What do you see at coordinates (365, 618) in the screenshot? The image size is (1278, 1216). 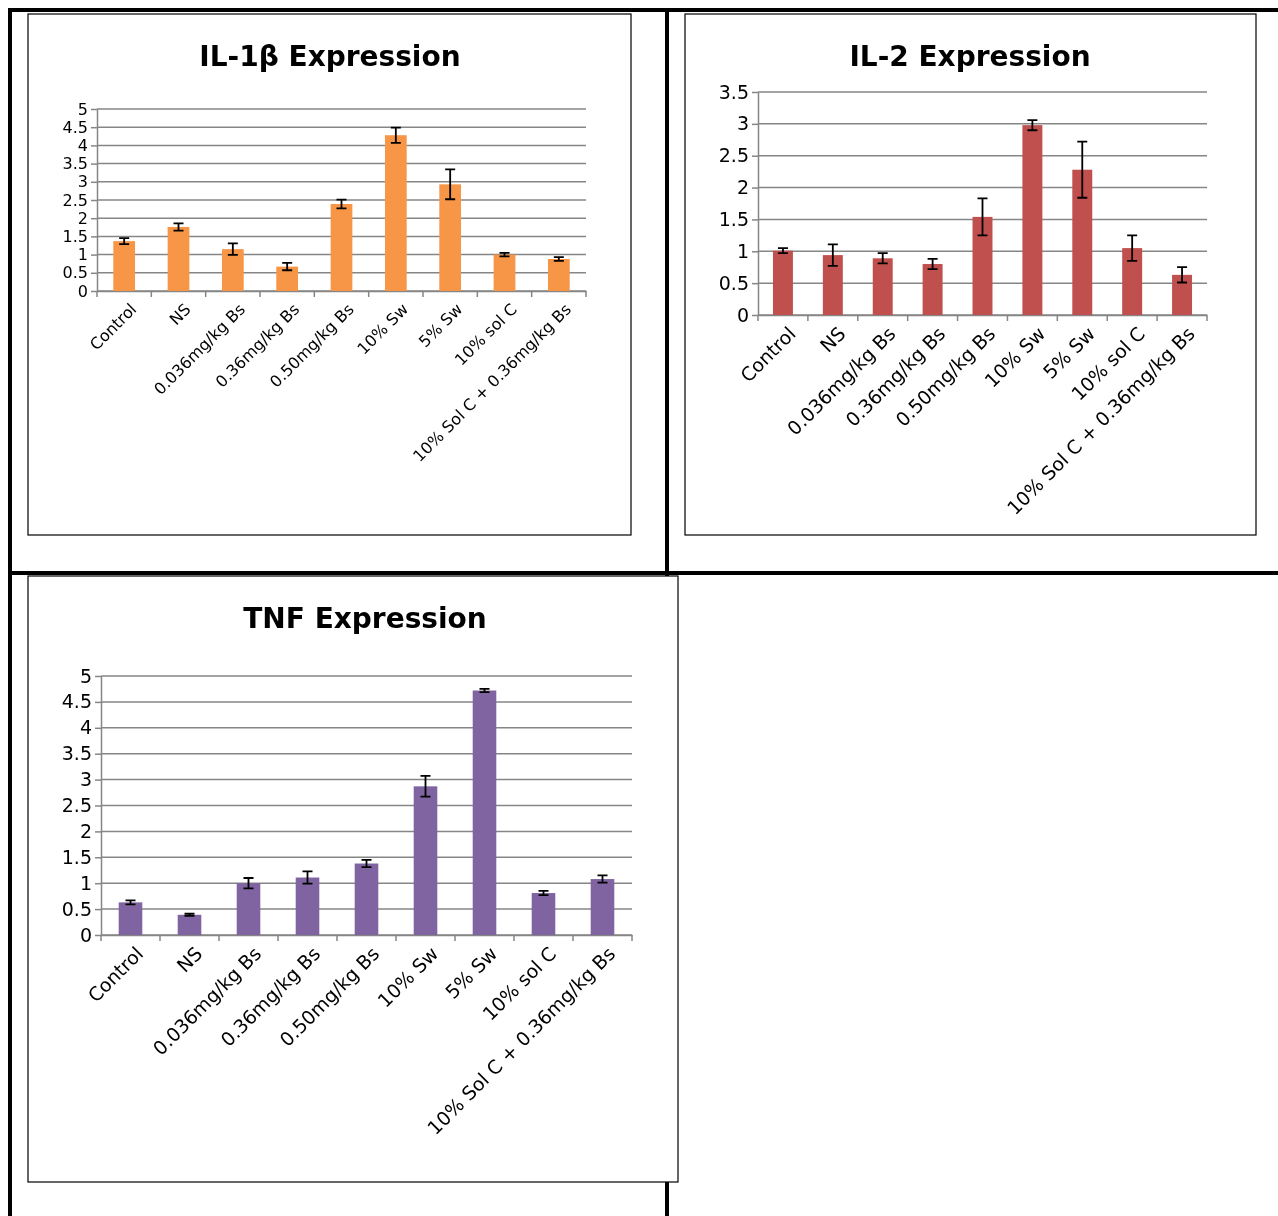 I see `chart-title: TNF Expression` at bounding box center [365, 618].